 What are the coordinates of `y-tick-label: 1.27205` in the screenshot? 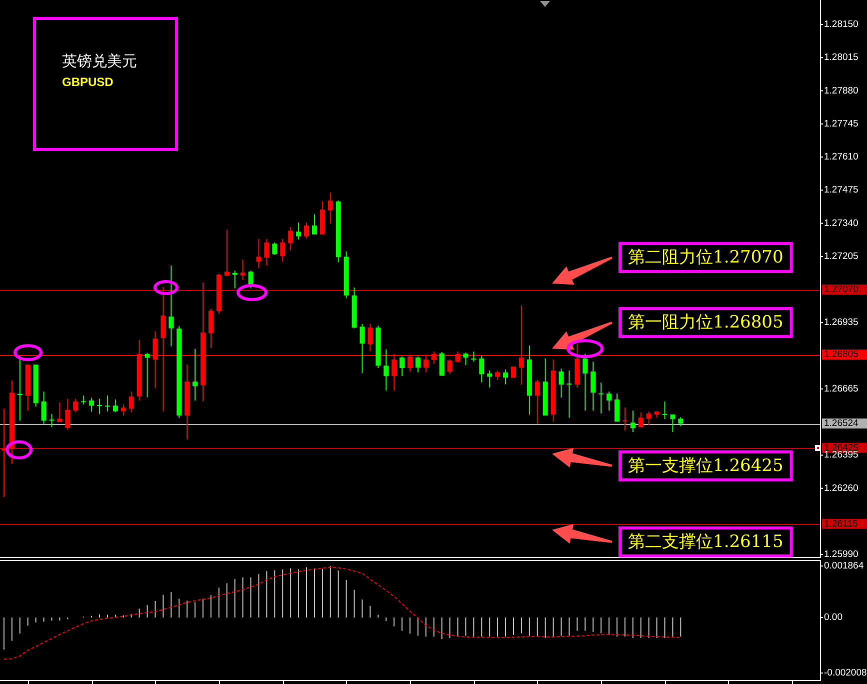 It's located at (841, 256).